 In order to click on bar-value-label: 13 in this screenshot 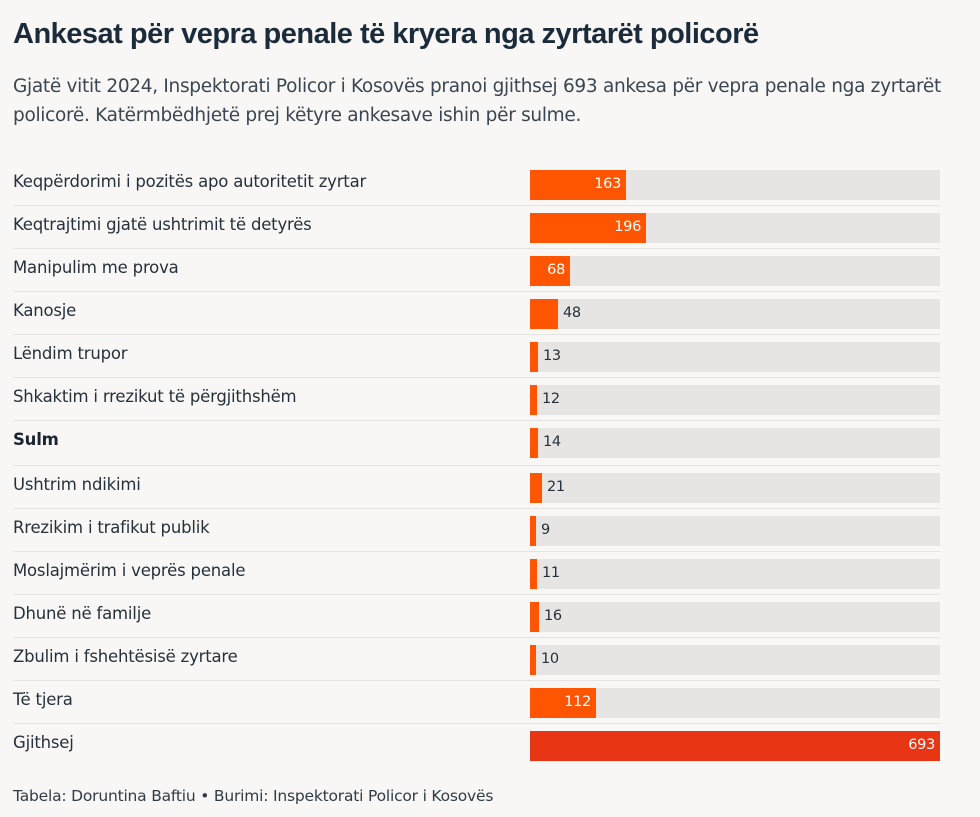, I will do `click(552, 356)`.